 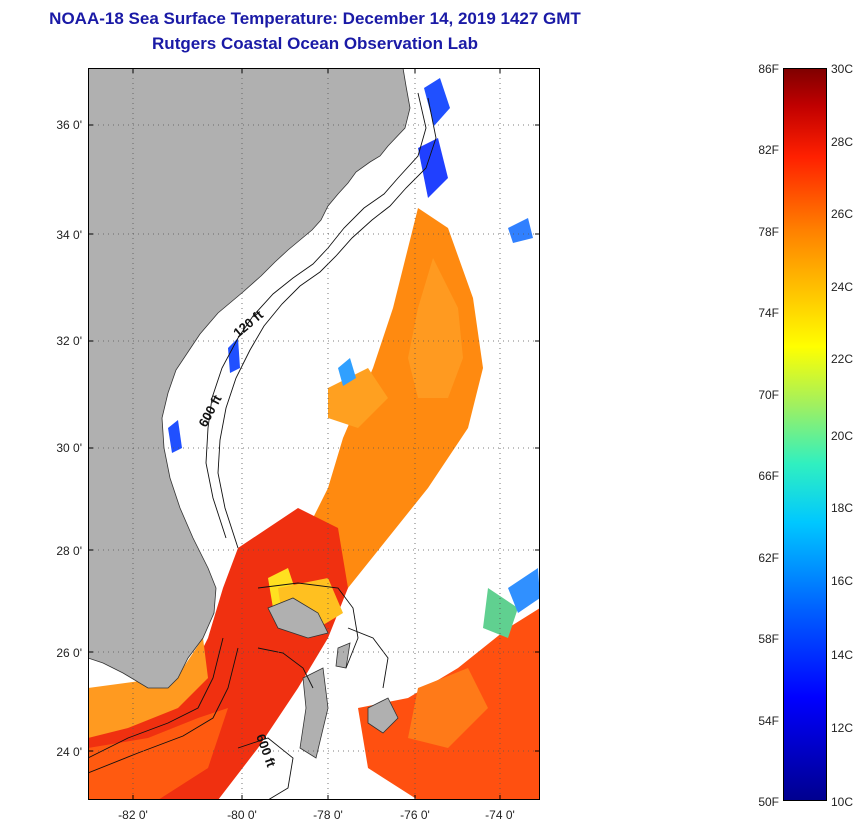 What do you see at coordinates (500, 815) in the screenshot?
I see `lon-label-74: -74 0'` at bounding box center [500, 815].